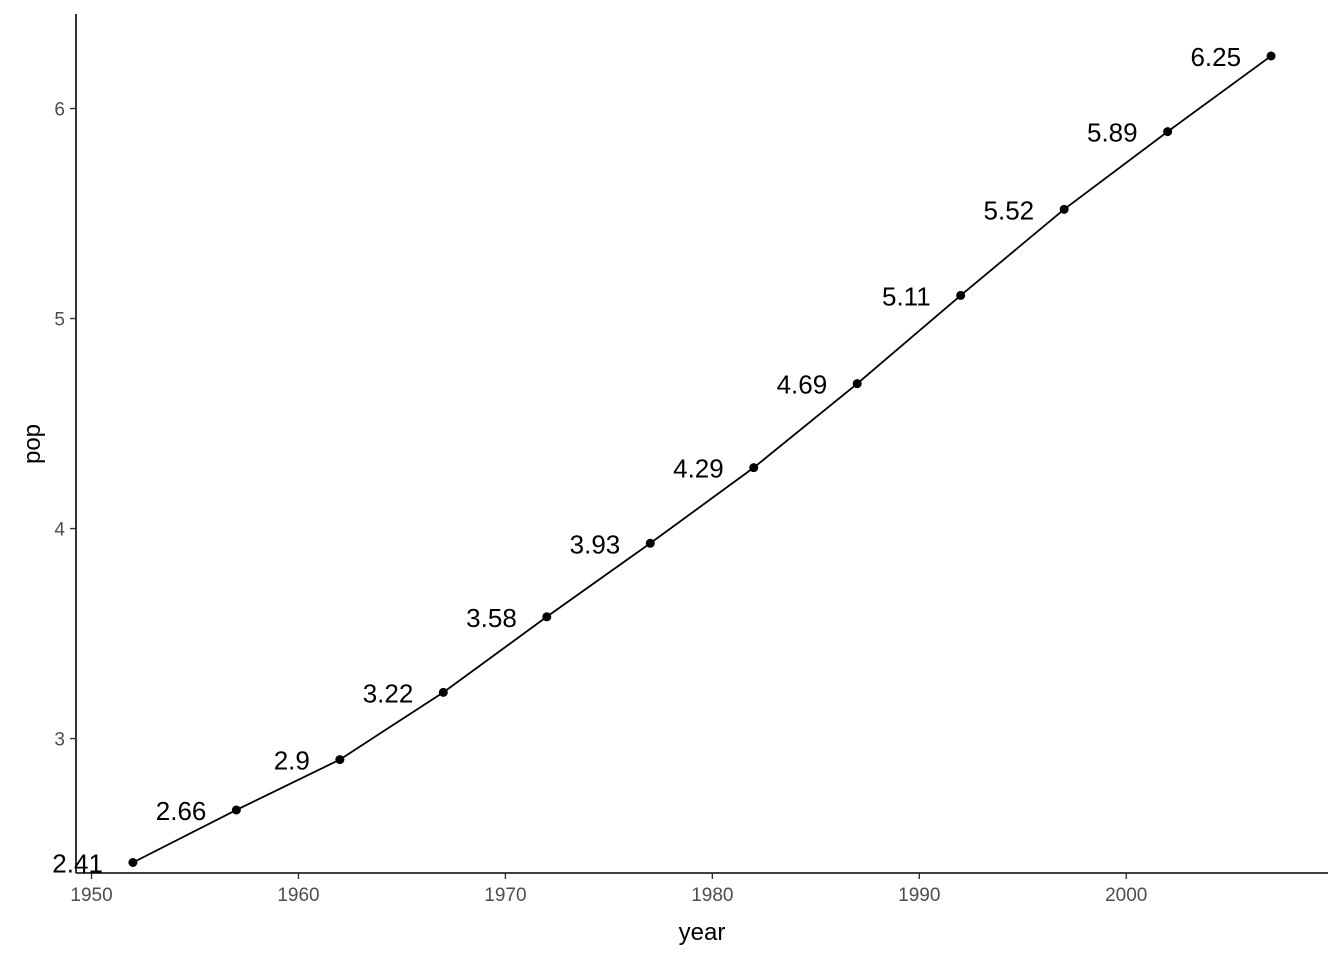 The image size is (1344, 960). What do you see at coordinates (595, 544) in the screenshot?
I see `data-label: 3.93` at bounding box center [595, 544].